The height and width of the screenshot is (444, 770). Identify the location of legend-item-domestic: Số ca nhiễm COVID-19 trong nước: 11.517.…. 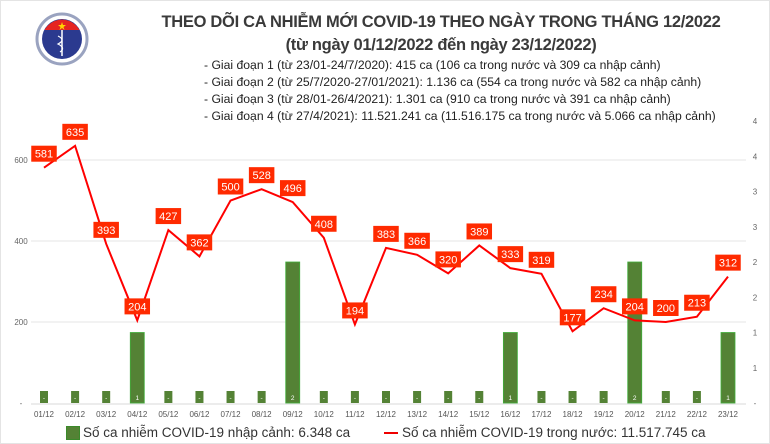
(545, 432).